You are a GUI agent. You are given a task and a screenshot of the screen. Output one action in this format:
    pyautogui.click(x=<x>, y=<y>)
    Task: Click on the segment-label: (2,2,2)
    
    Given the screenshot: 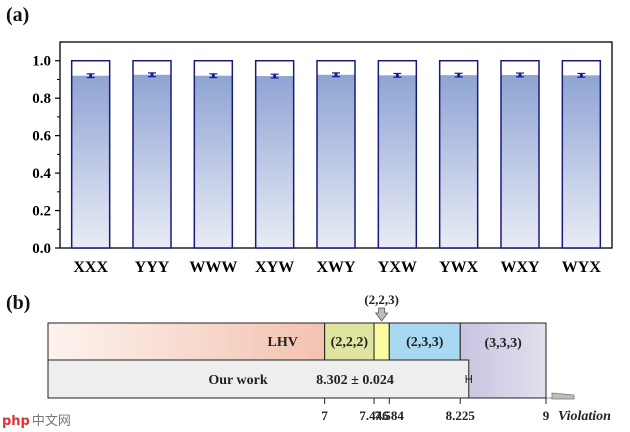 What is the action you would take?
    pyautogui.click(x=350, y=342)
    